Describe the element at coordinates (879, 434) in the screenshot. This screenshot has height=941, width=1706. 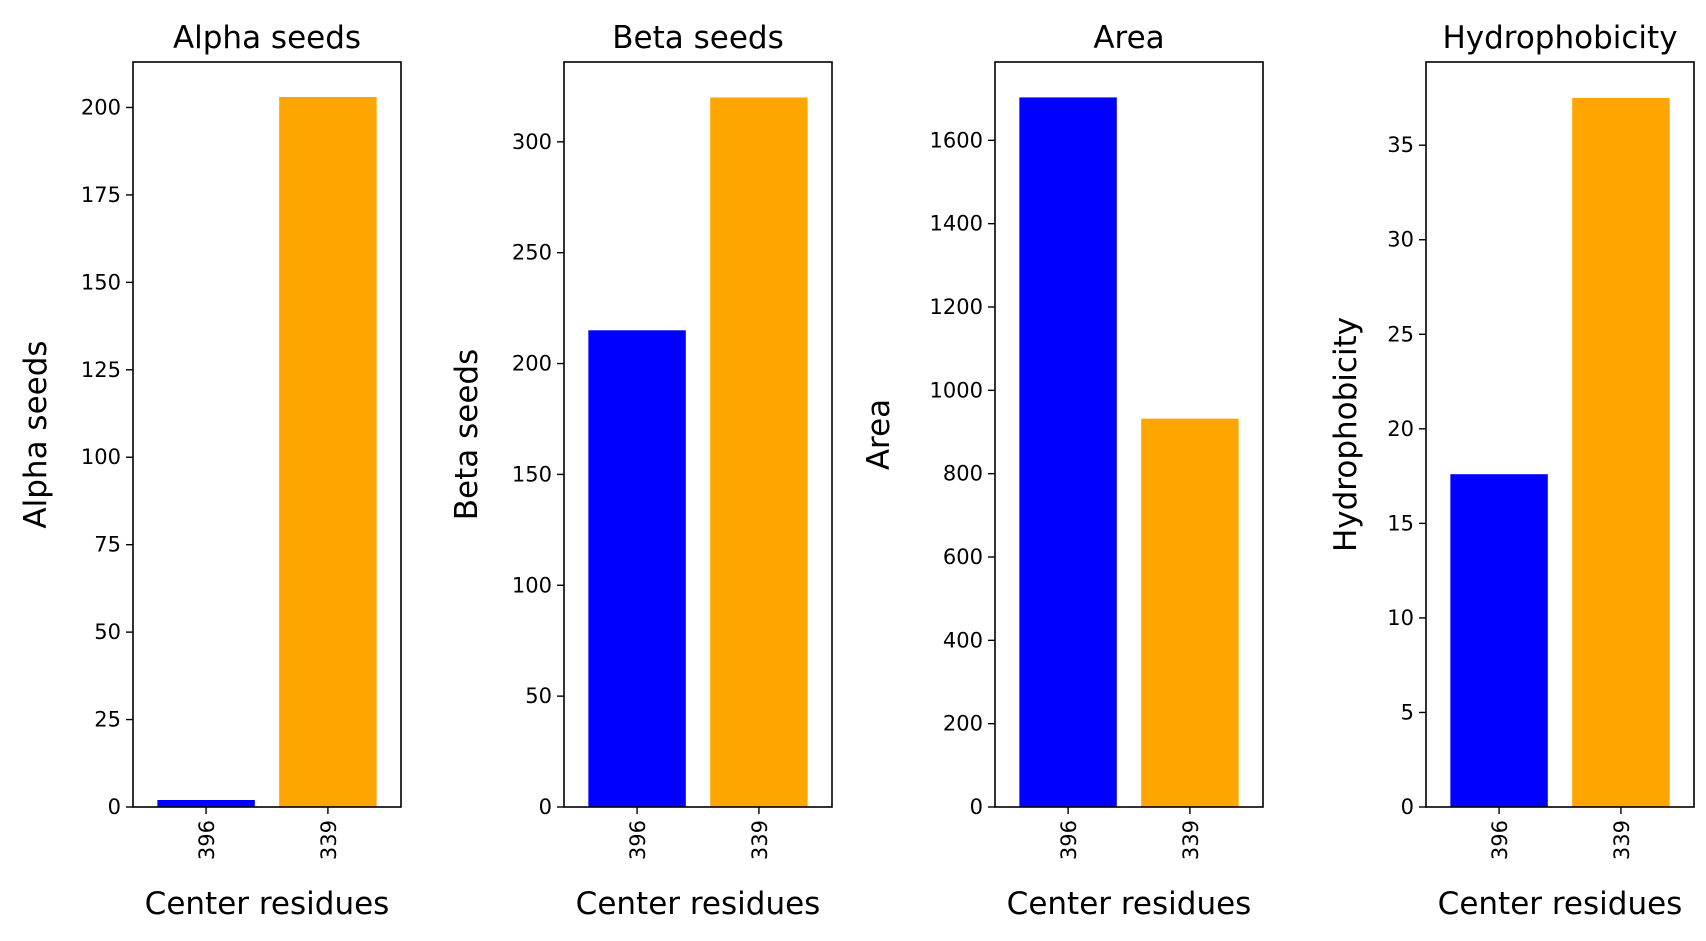
I see `y-axis-label: Area` at that location.